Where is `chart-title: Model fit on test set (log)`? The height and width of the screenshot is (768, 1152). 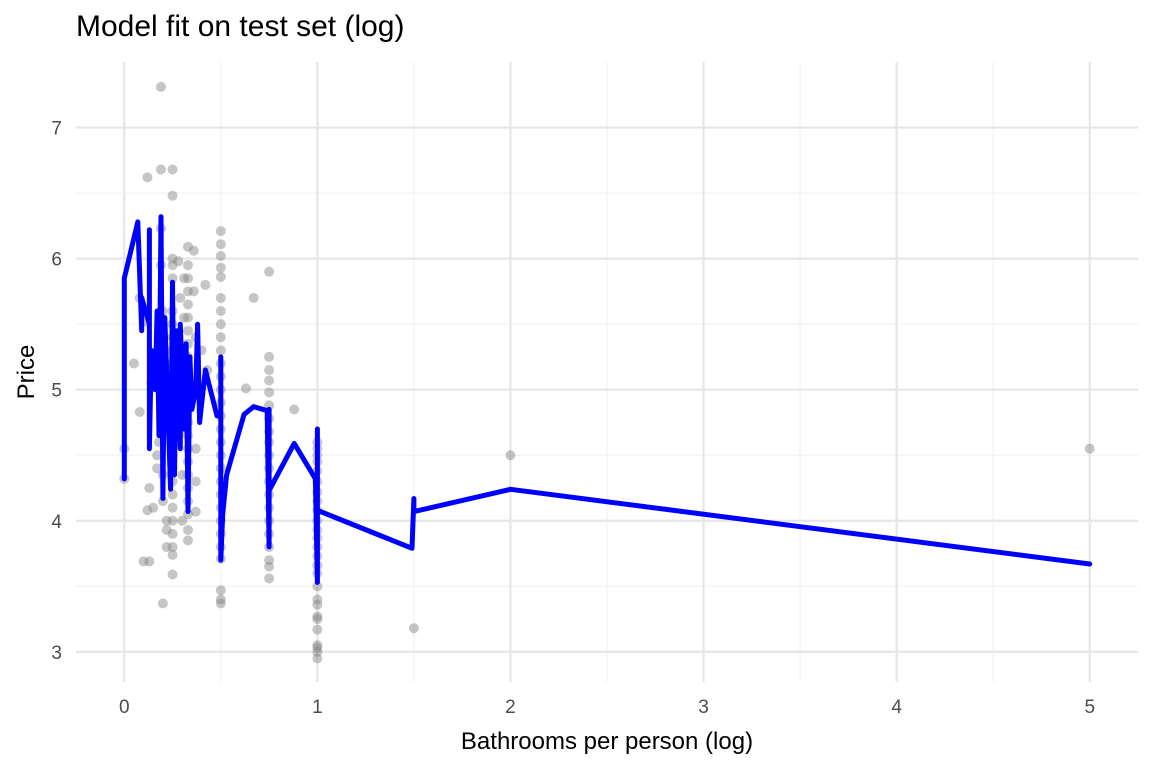
chart-title: Model fit on test set (log) is located at coordinates (240, 26).